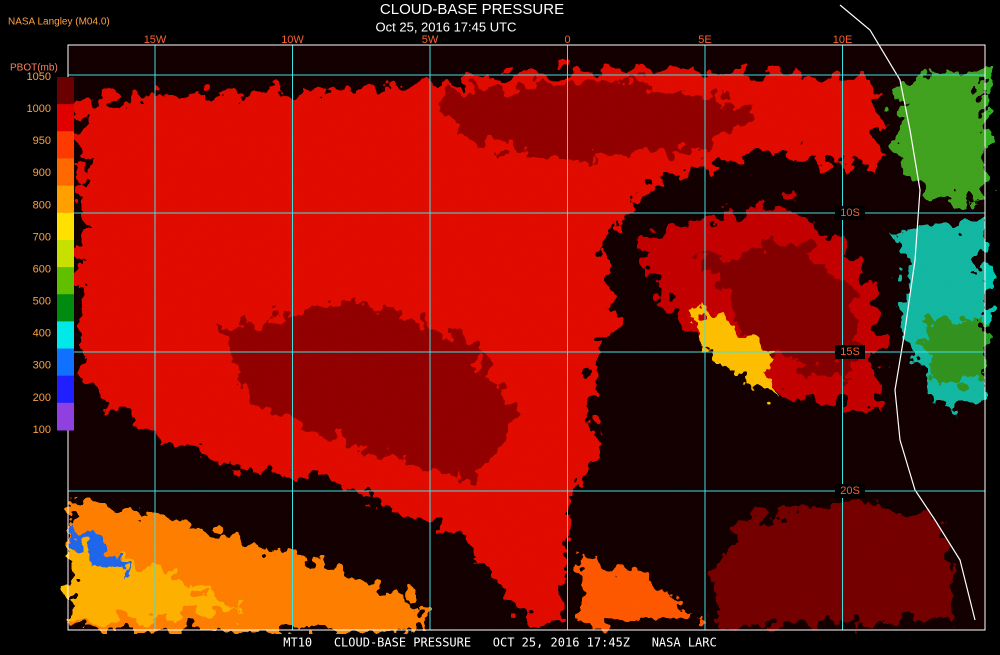  What do you see at coordinates (567, 40) in the screenshot?
I see `longitude-label: 0` at bounding box center [567, 40].